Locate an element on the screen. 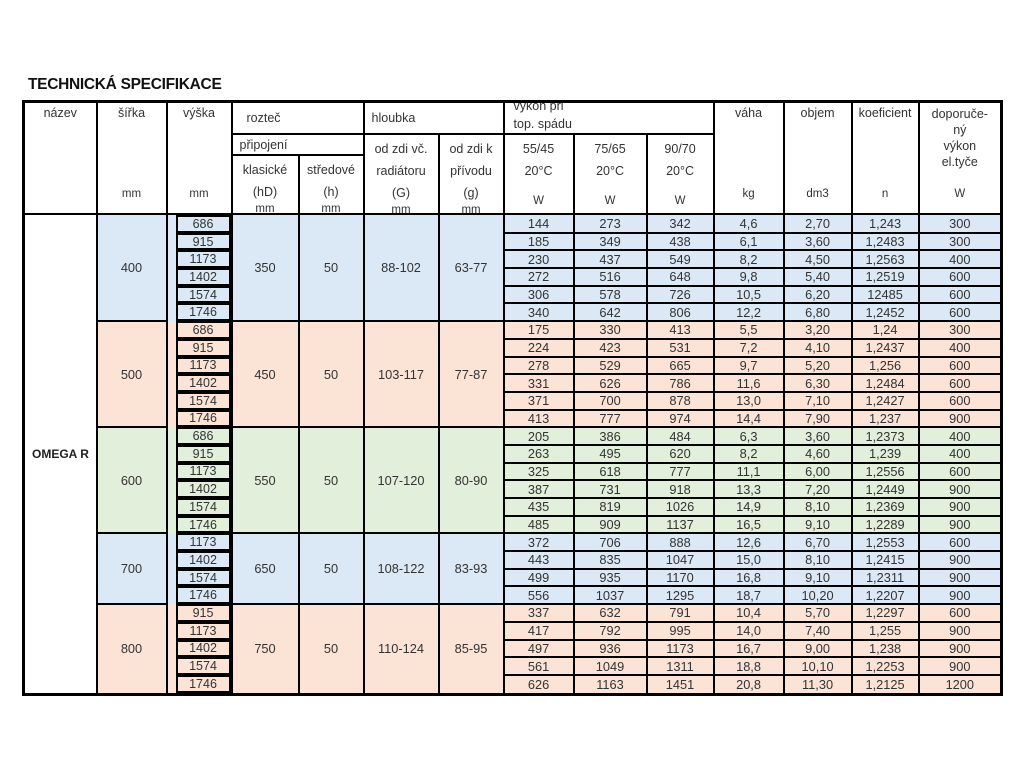 This screenshot has height=768, width=1024. volume-cell: 6,70 is located at coordinates (817, 542).